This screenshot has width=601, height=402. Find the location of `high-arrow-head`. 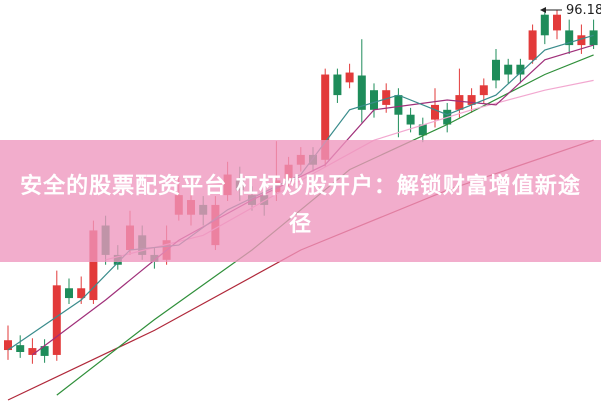

high-arrow-head is located at coordinates (543, 10).